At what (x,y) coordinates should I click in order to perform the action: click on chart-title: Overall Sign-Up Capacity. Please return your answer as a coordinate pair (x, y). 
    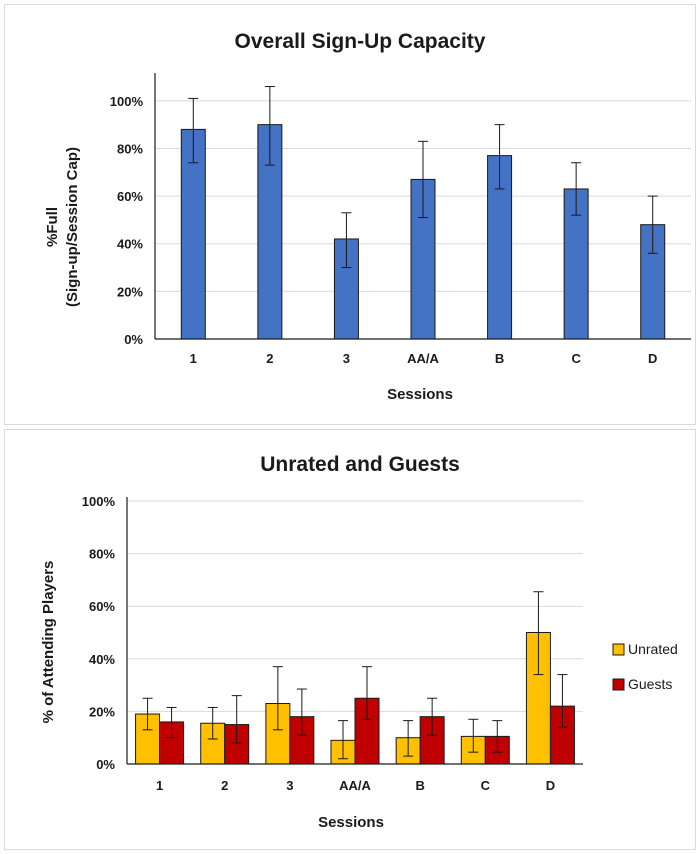
    Looking at the image, I should click on (360, 41).